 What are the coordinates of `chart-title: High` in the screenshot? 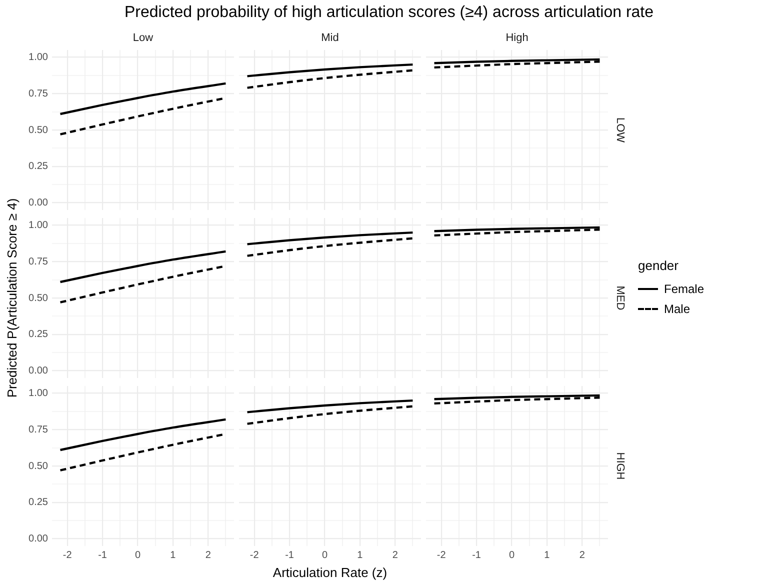 It's located at (517, 38).